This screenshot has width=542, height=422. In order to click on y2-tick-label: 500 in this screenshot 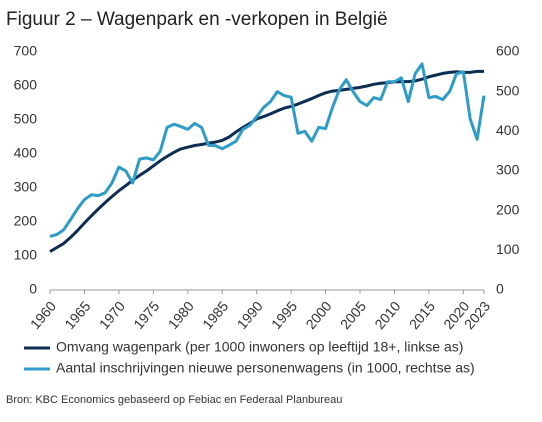, I will do `click(508, 90)`.